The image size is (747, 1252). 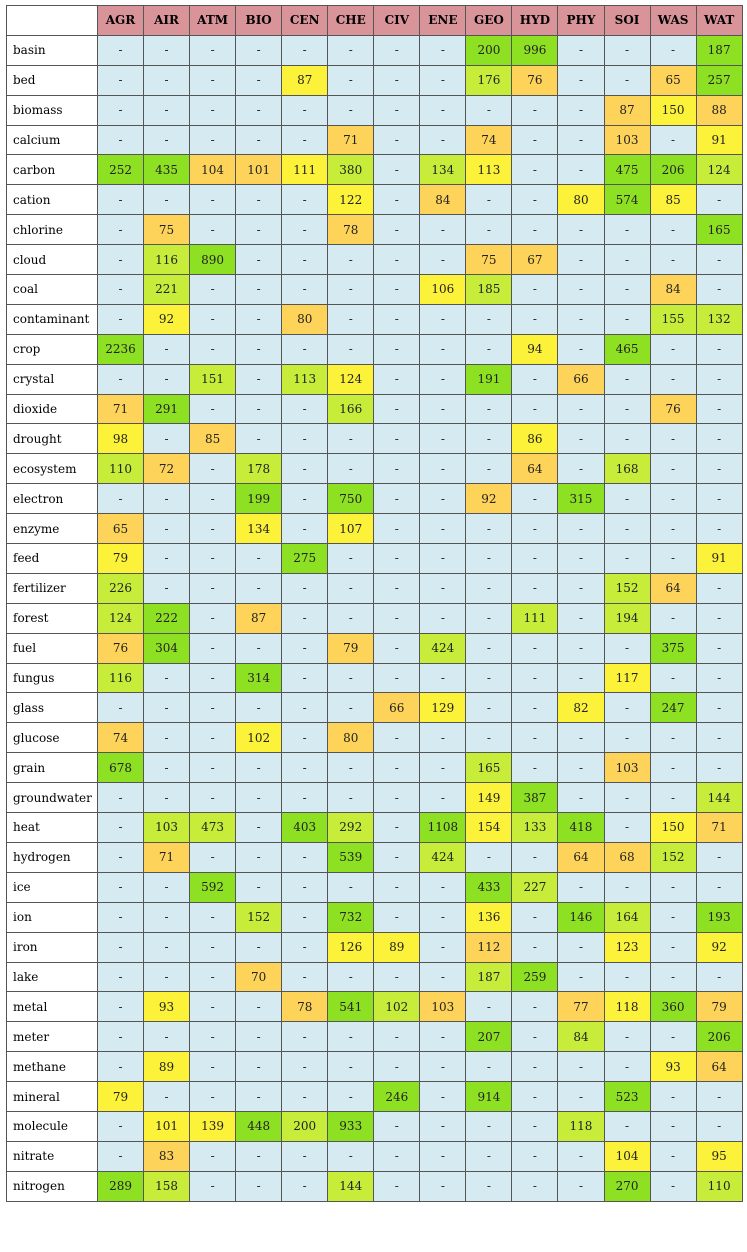 What do you see at coordinates (443, 827) in the screenshot?
I see `heatmap-cell: 1108` at bounding box center [443, 827].